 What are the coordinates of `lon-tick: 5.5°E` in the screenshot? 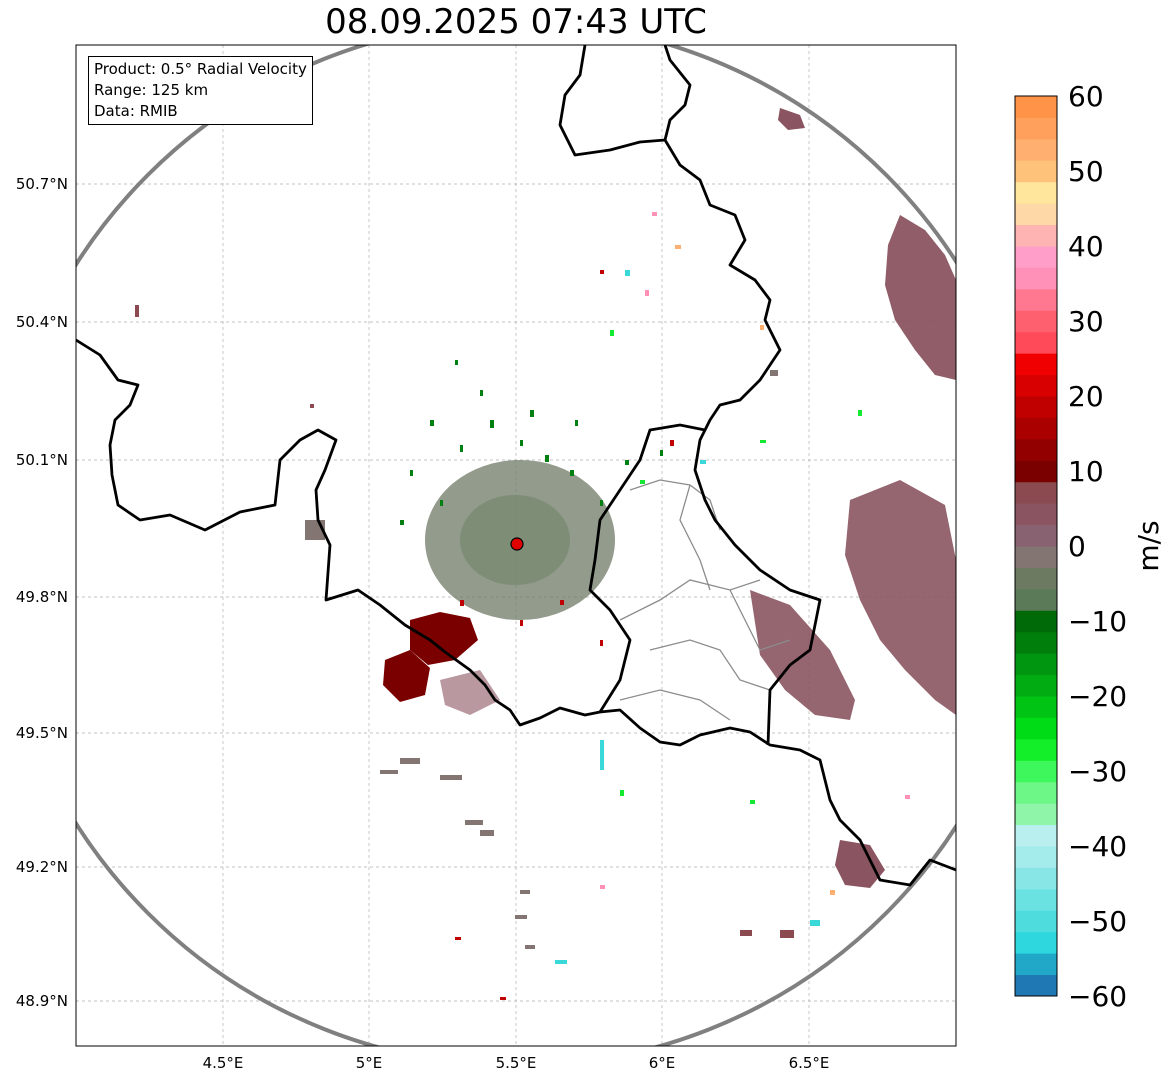 It's located at (516, 1063).